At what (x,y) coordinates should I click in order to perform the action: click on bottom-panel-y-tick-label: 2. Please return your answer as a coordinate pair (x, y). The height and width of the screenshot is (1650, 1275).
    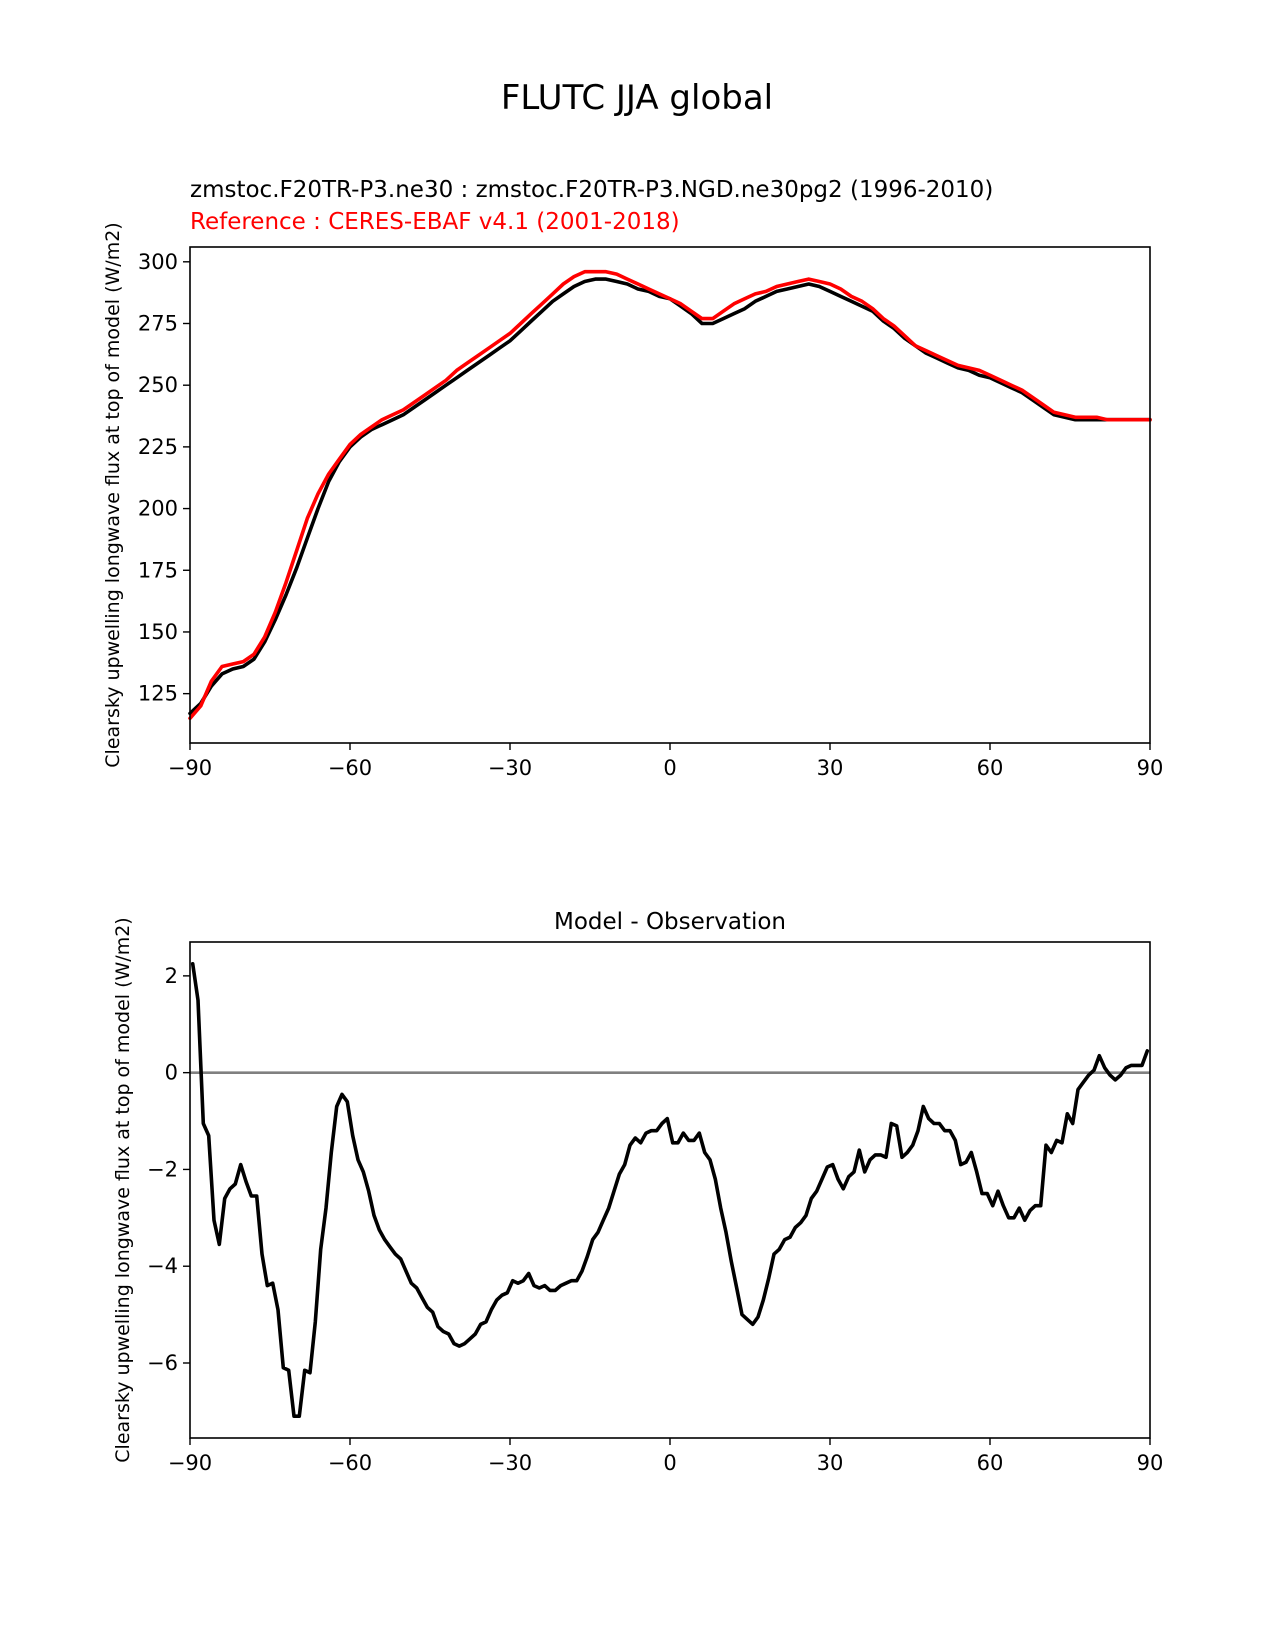
    Looking at the image, I should click on (171, 976).